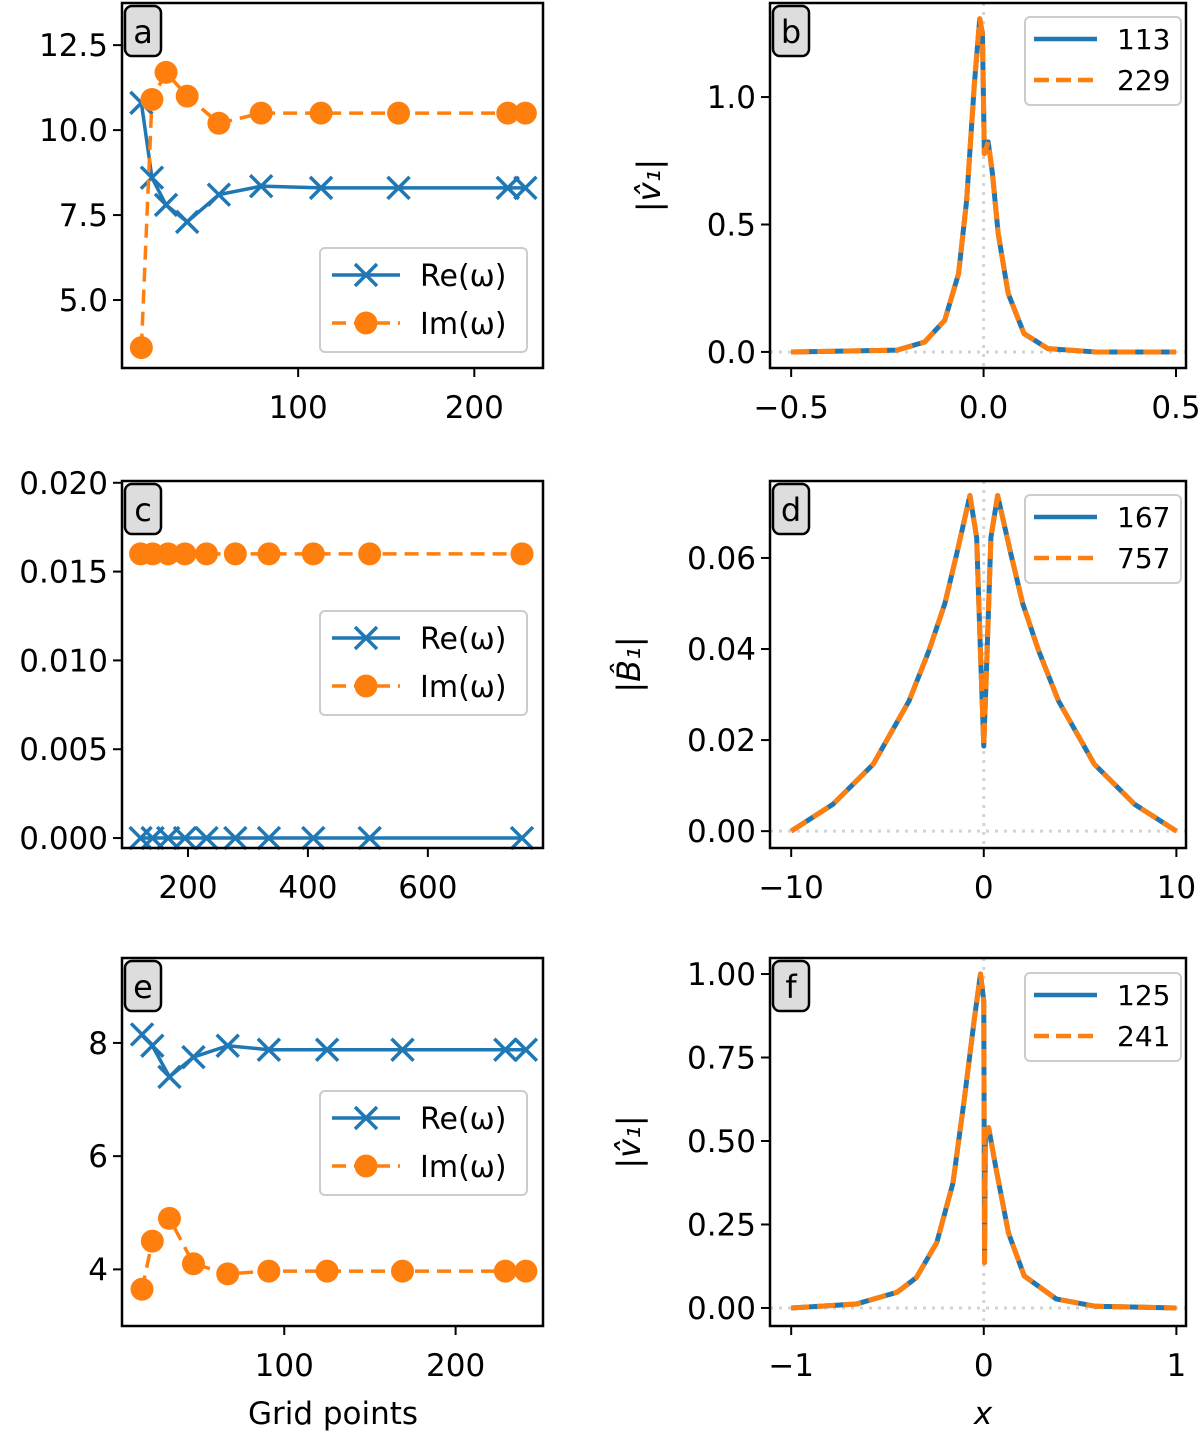 The width and height of the screenshot is (1200, 1433). What do you see at coordinates (463, 1167) in the screenshot?
I see `legend-label: Im(ω)` at bounding box center [463, 1167].